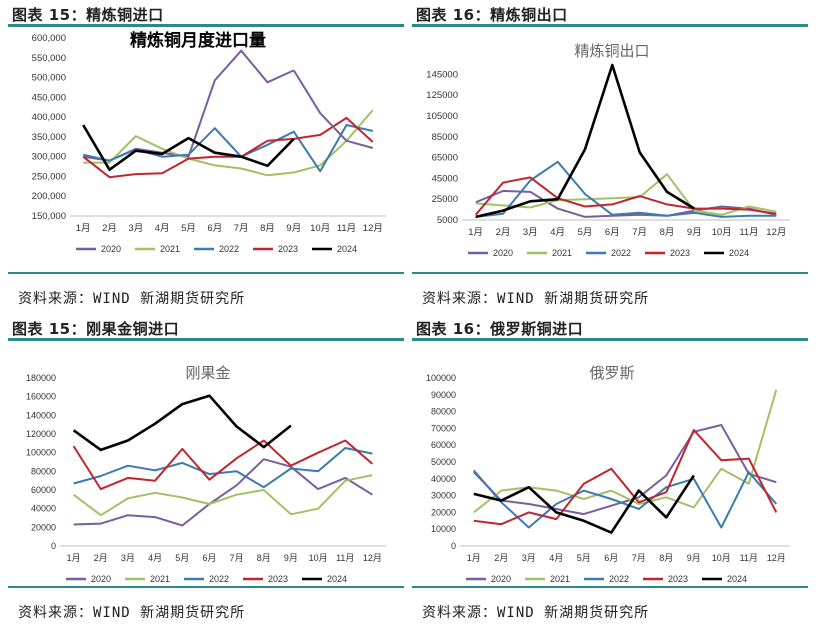 The image size is (817, 635). I want to click on y-tick-label: 125000, so click(442, 95).